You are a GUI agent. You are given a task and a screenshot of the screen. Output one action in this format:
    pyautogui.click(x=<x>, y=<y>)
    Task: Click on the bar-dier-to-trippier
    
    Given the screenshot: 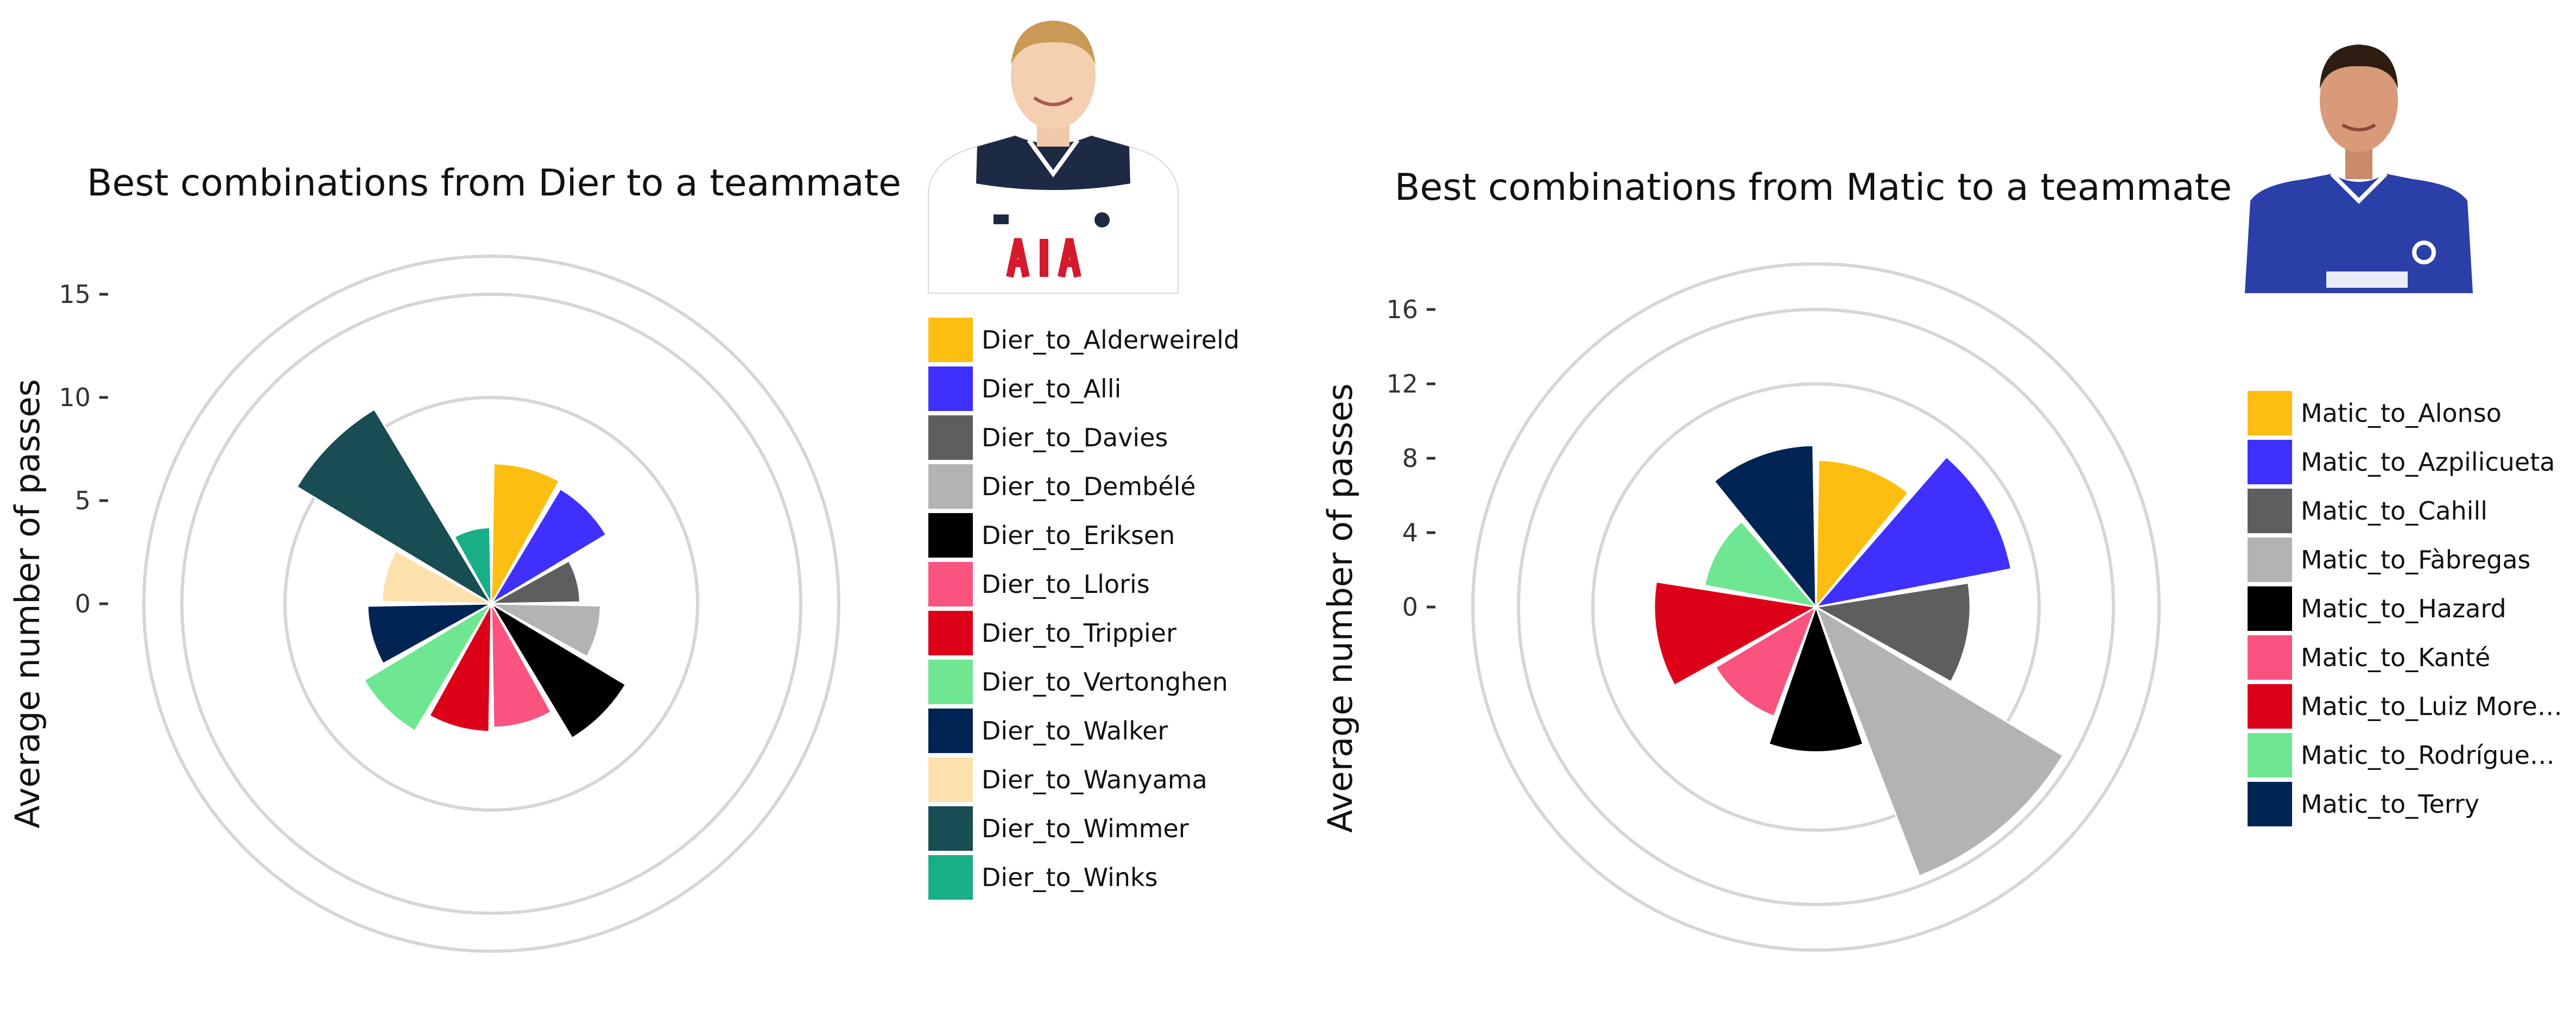 What is the action you would take?
    pyautogui.click(x=460, y=668)
    